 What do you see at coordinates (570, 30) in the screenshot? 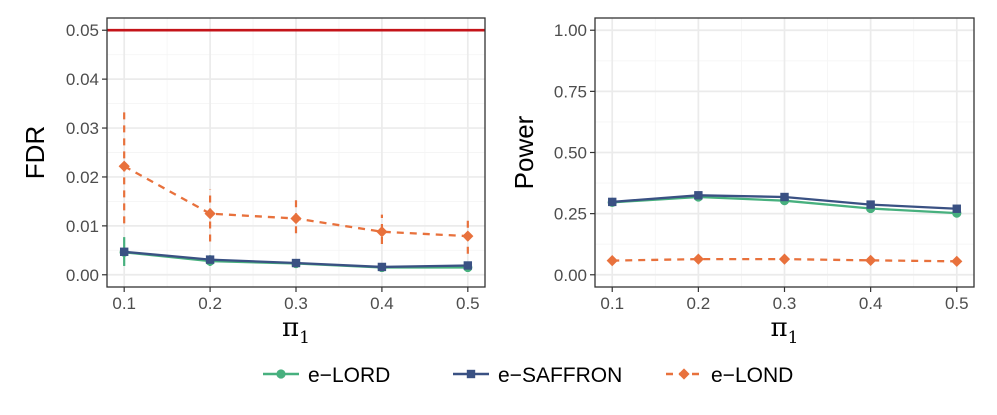
I see `power-y-tick-label: 1.00` at bounding box center [570, 30].